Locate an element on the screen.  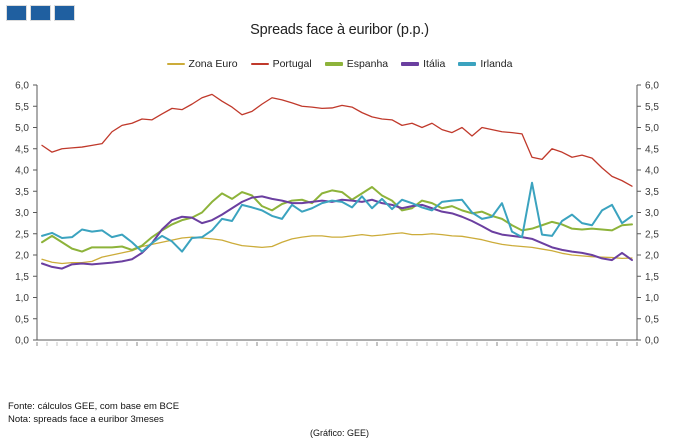
y-axis-label-left: 5,0 is located at coordinates (22, 128).